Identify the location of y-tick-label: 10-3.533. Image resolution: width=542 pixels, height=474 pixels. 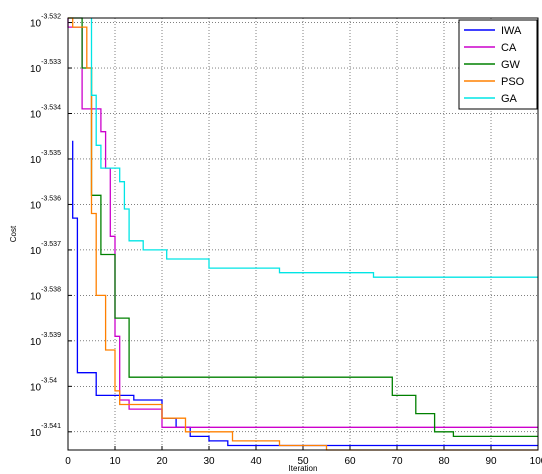
(45, 67).